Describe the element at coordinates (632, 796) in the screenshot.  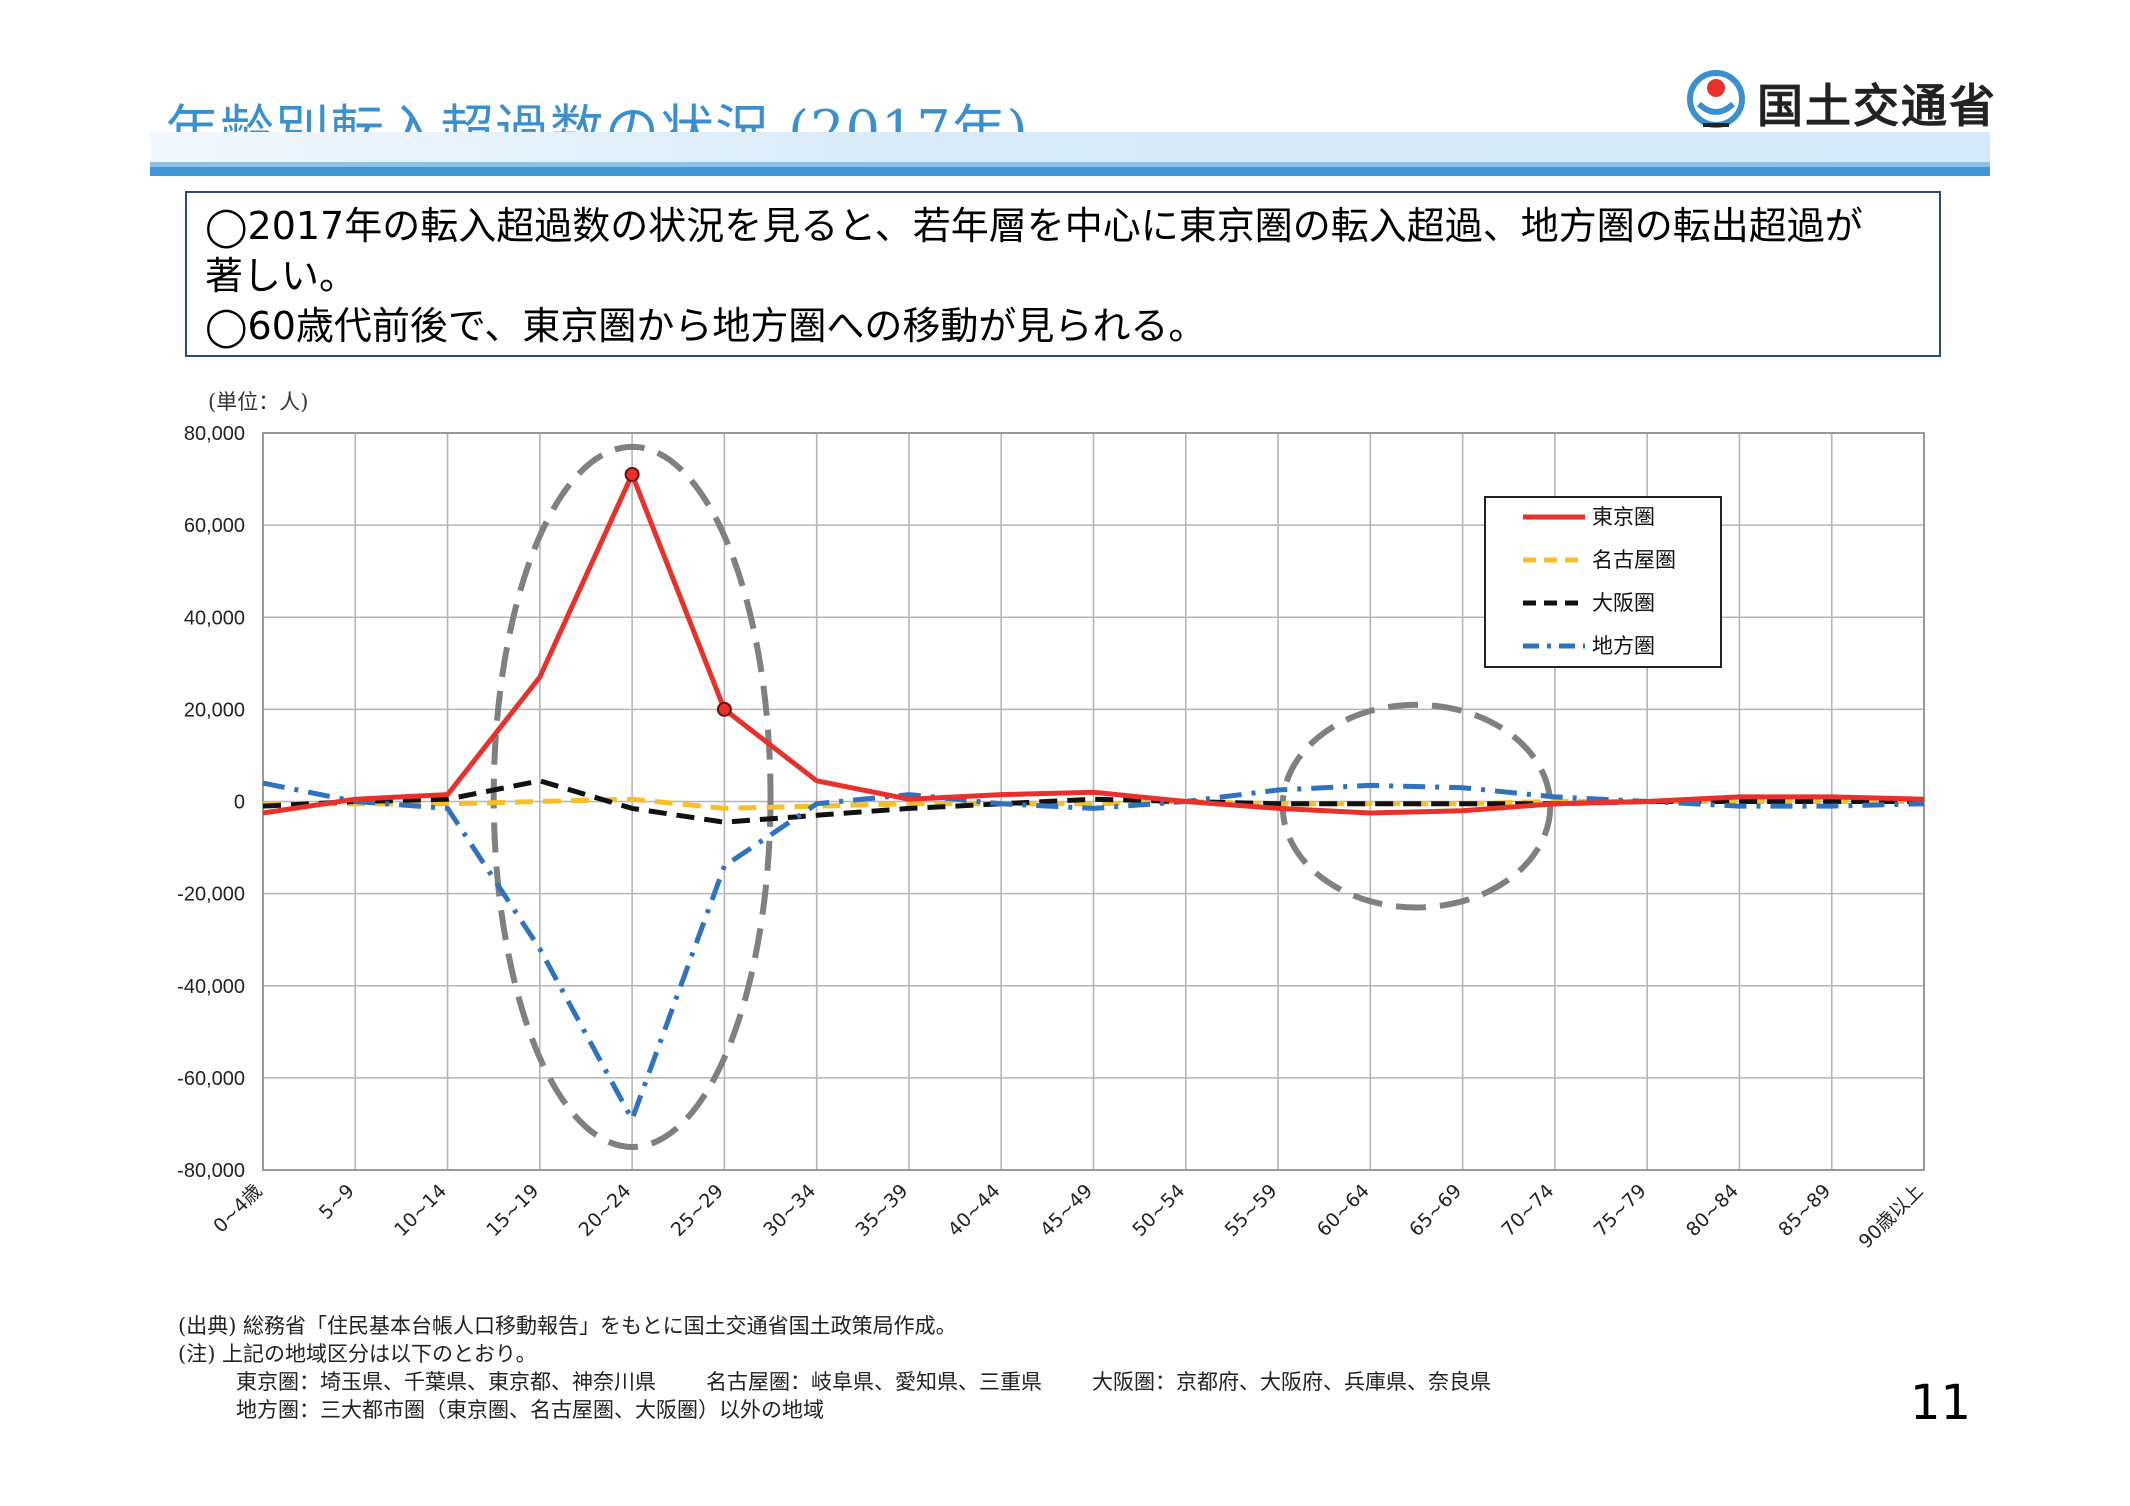
I see `highlight-ellipse-young-age-highlight` at that location.